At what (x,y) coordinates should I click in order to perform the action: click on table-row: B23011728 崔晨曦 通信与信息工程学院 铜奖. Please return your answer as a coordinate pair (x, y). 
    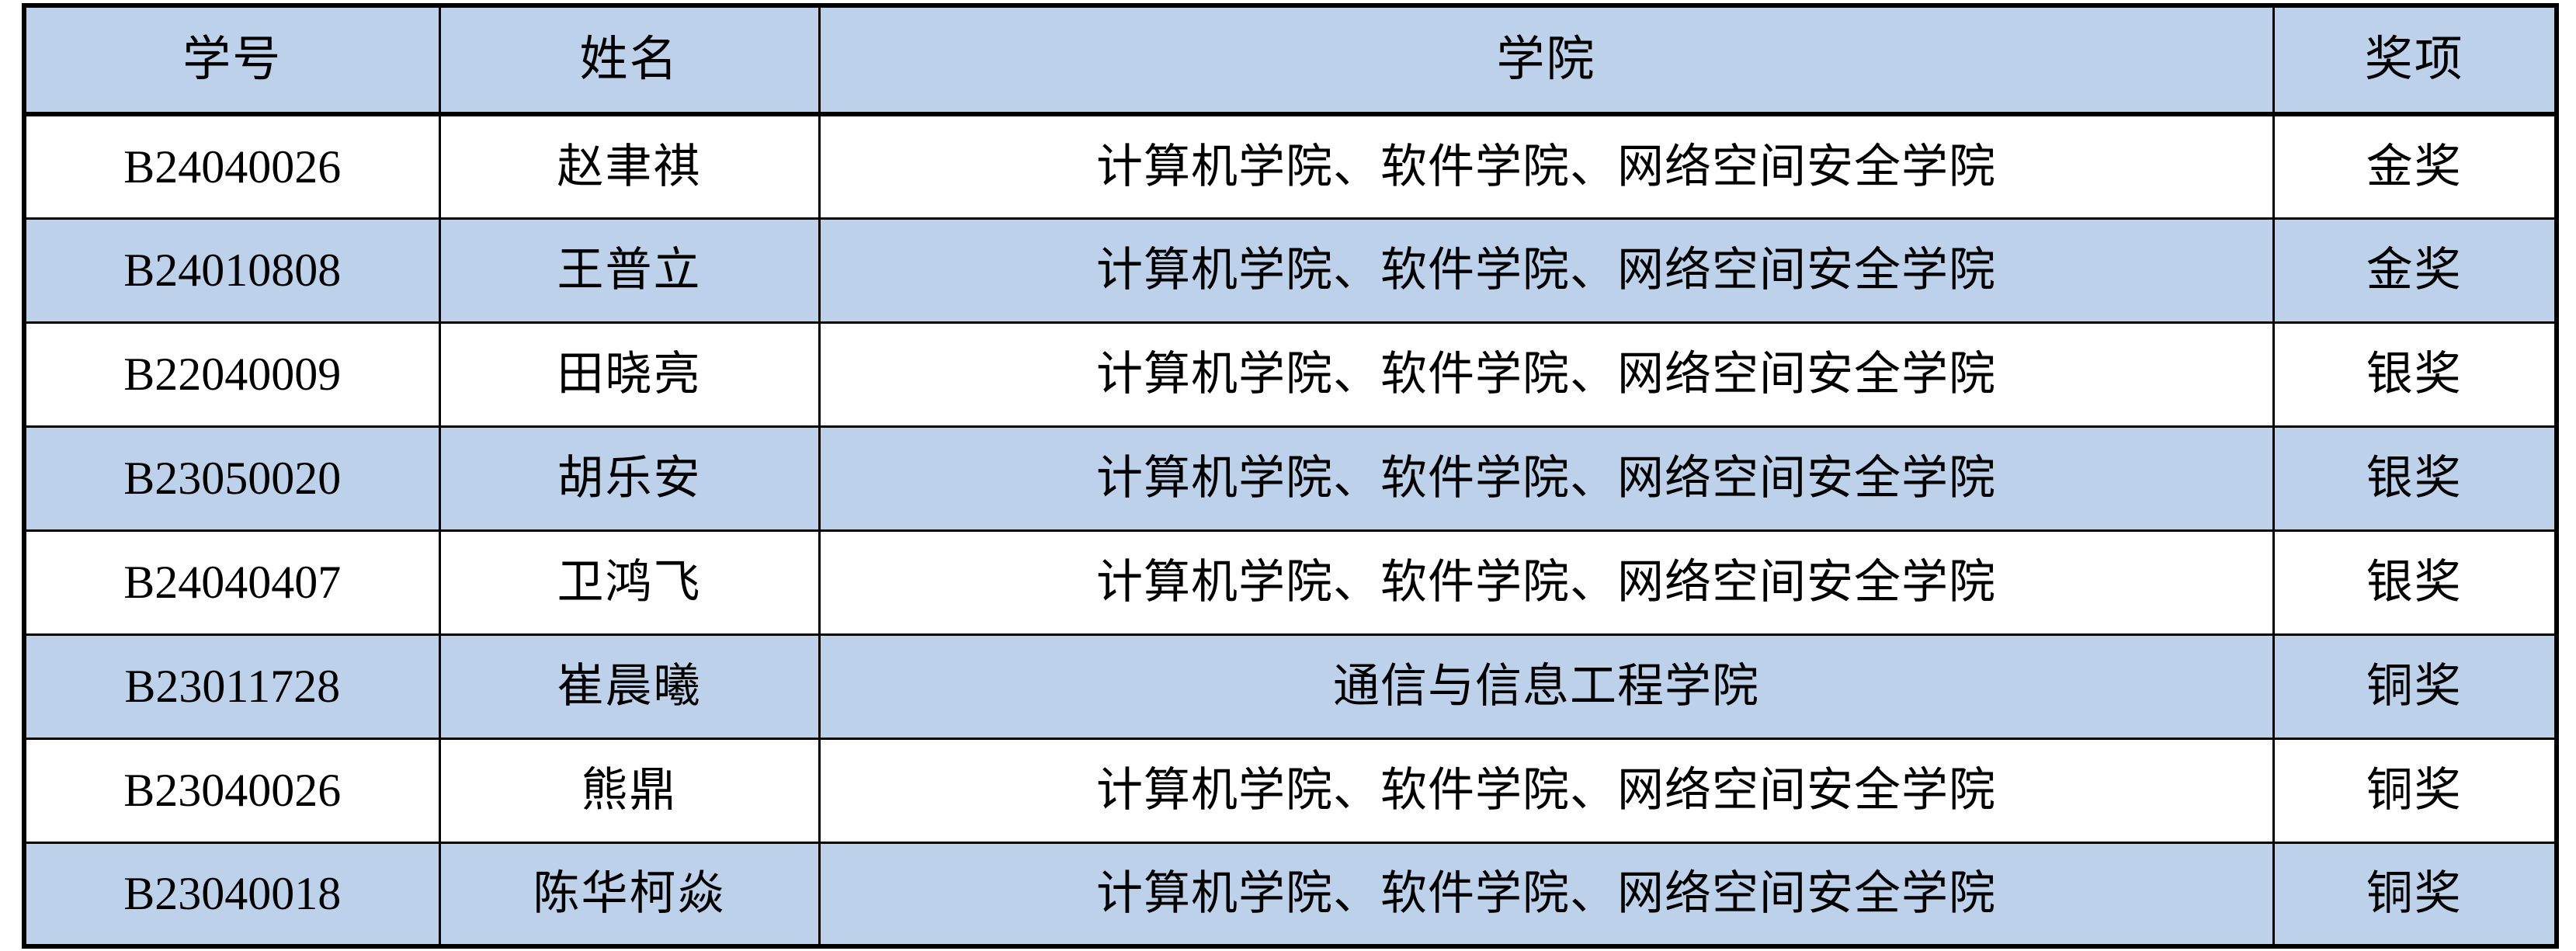
    Looking at the image, I should click on (1290, 686).